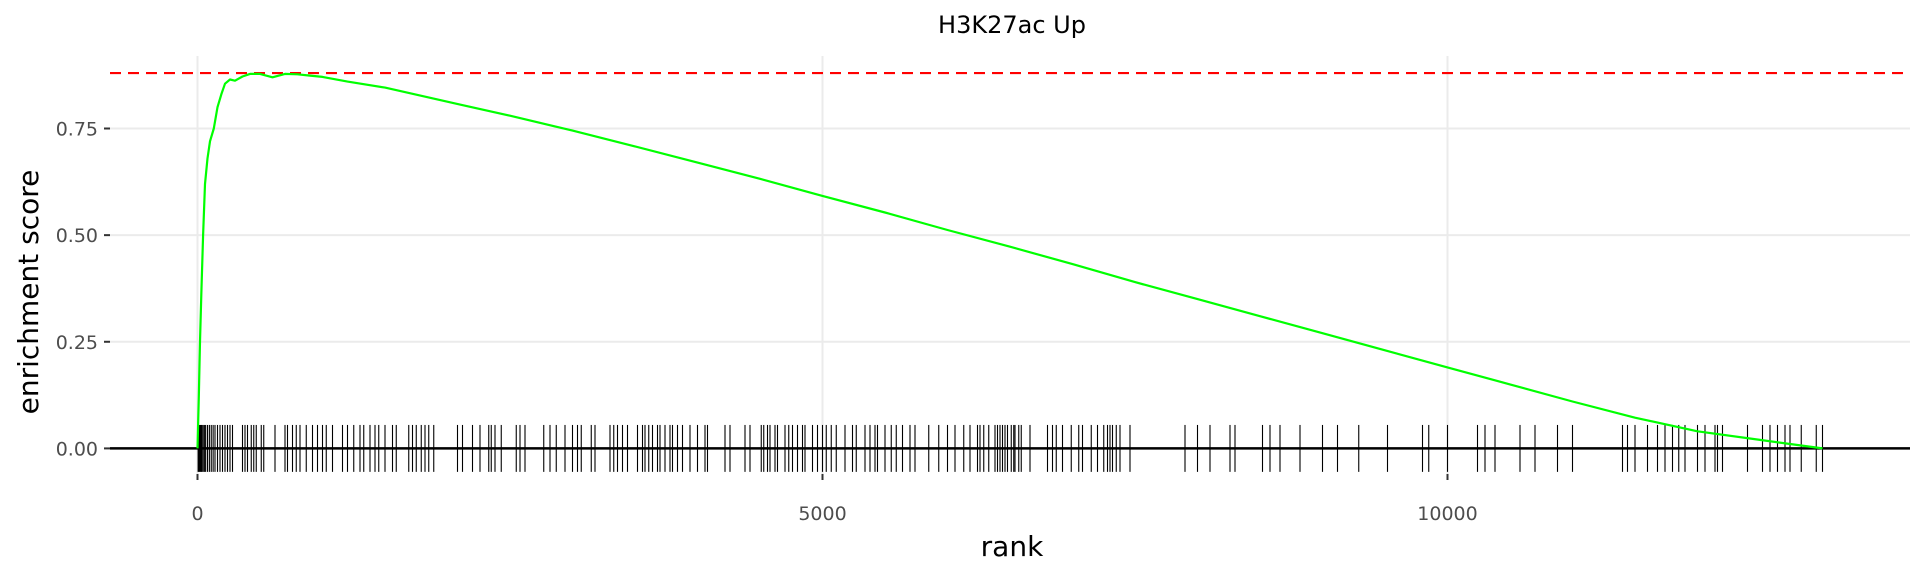 This screenshot has width=1920, height=576. What do you see at coordinates (1012, 25) in the screenshot?
I see `chart-title: H3K27ac Up` at bounding box center [1012, 25].